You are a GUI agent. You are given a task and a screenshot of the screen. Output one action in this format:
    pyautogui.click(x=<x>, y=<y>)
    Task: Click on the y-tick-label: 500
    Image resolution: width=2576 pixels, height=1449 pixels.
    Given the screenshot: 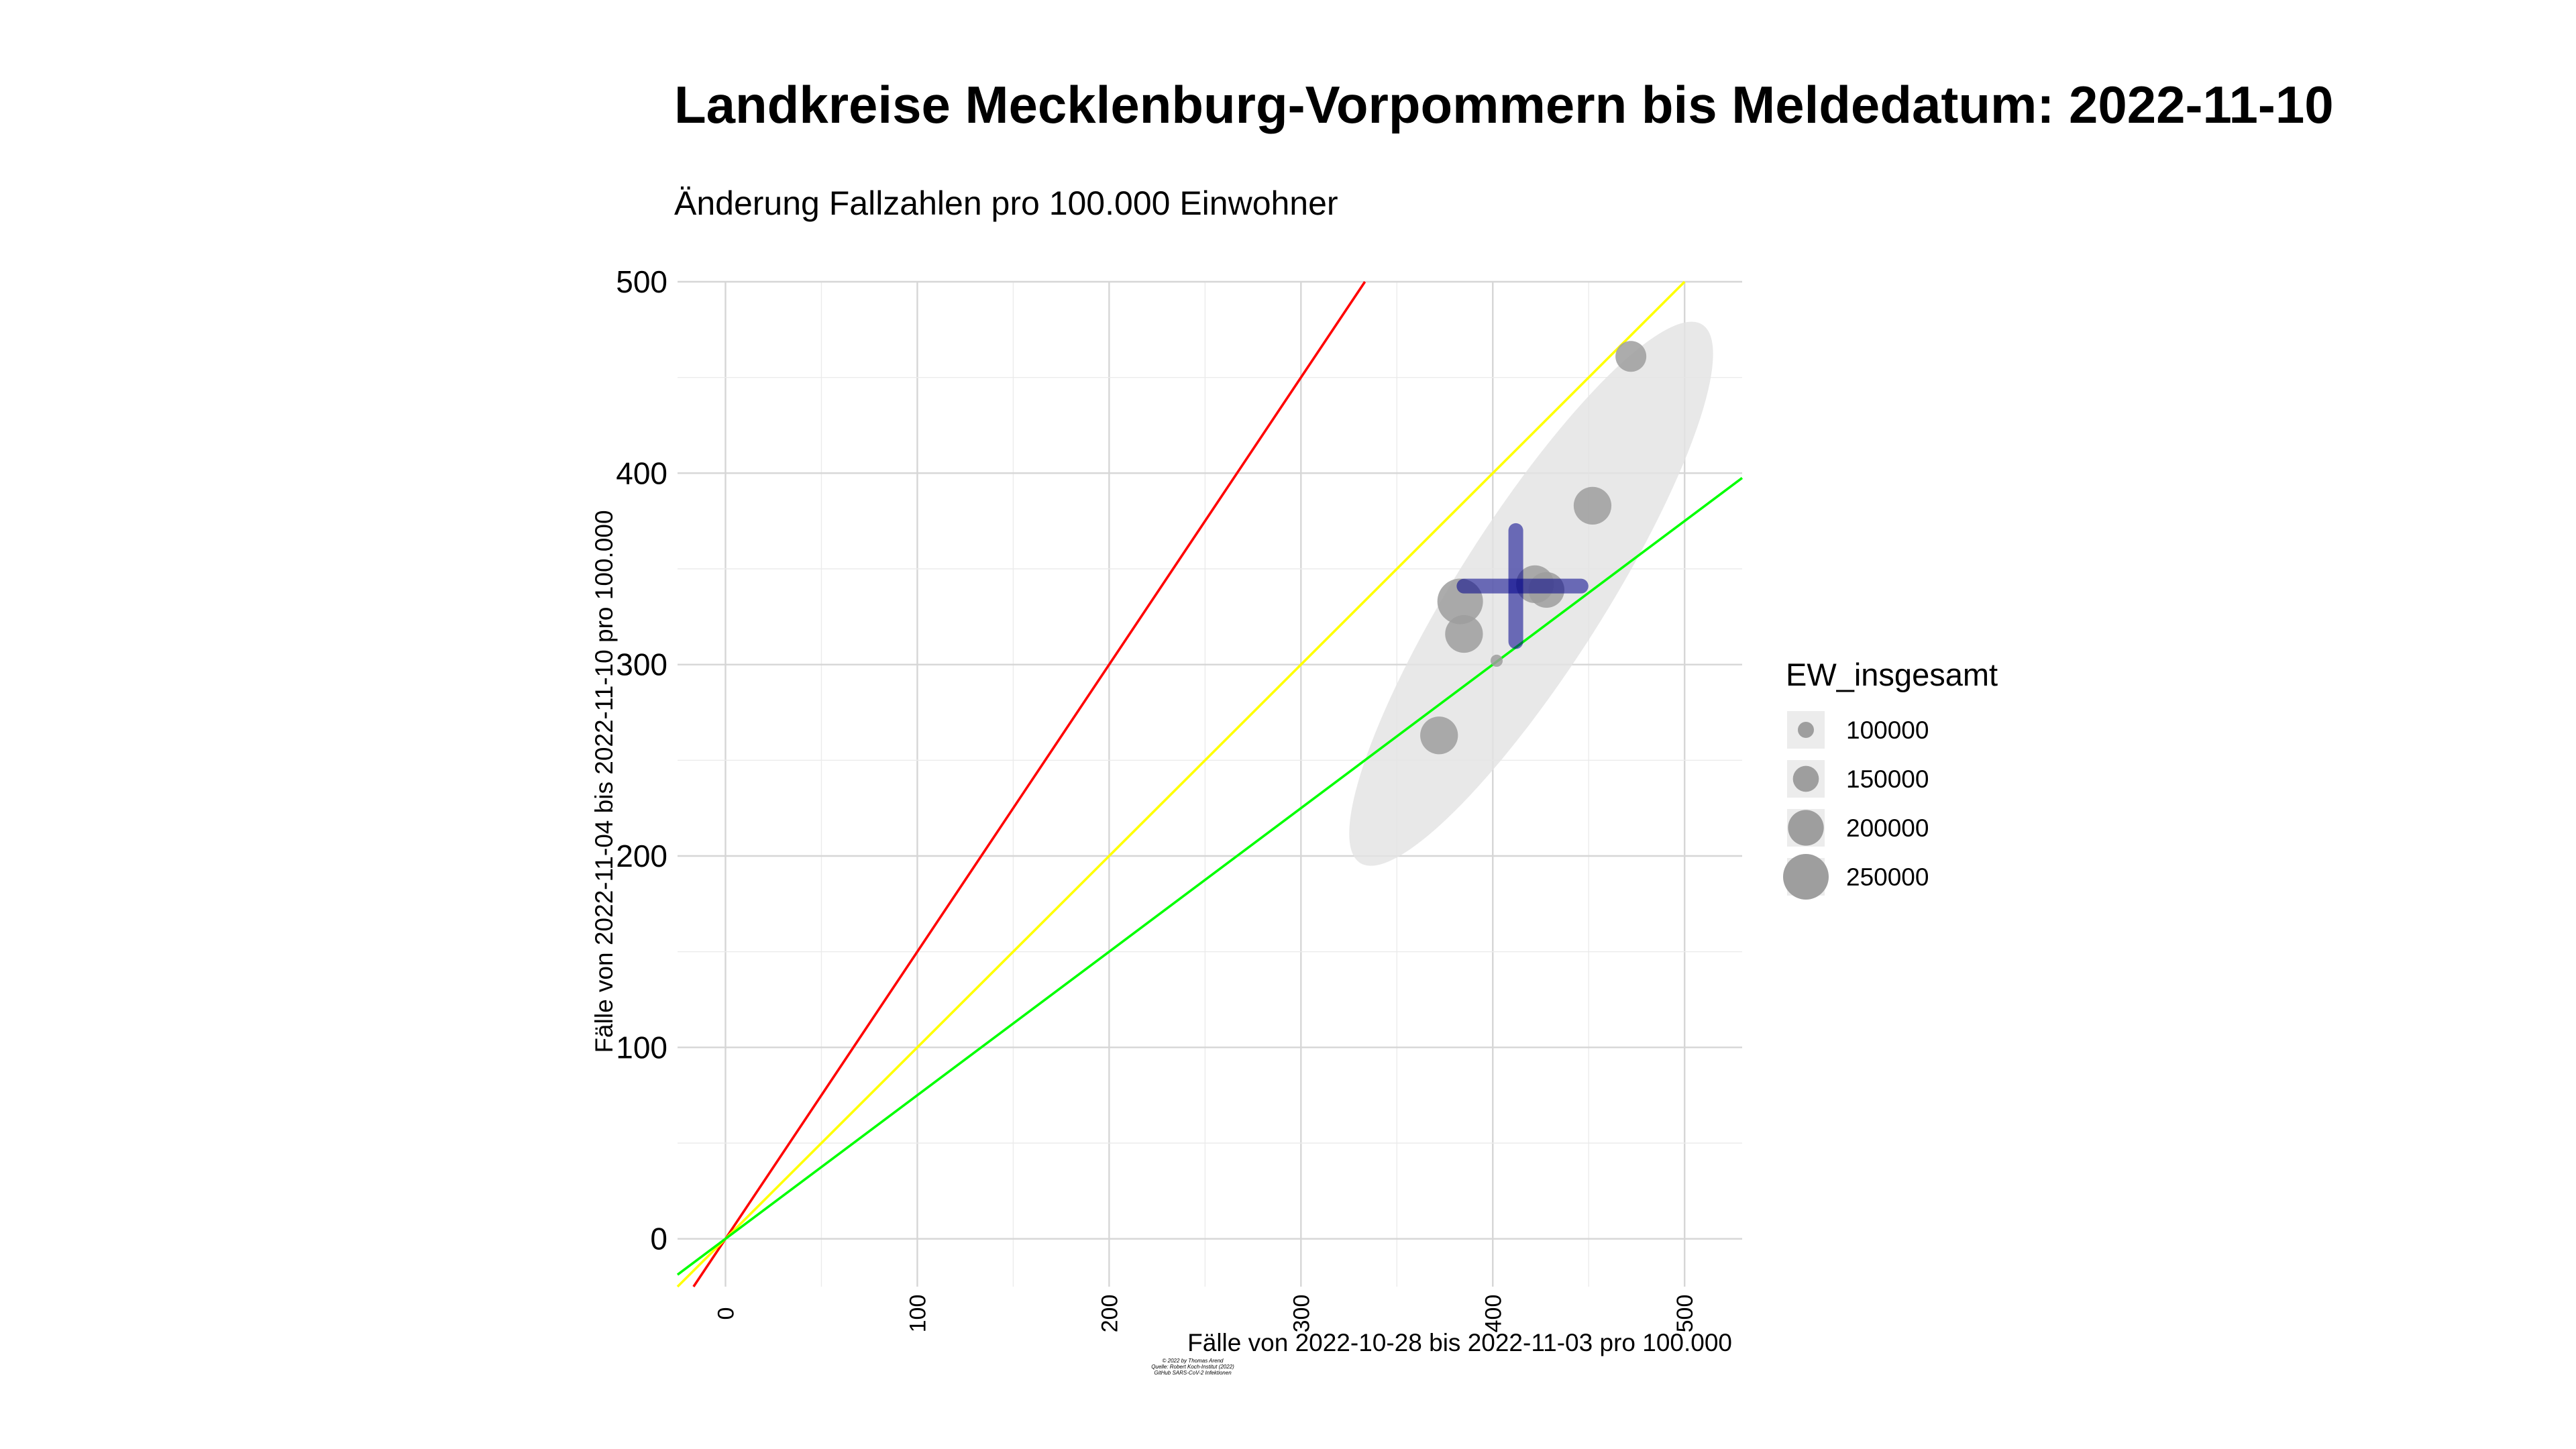 What is the action you would take?
    pyautogui.click(x=641, y=281)
    